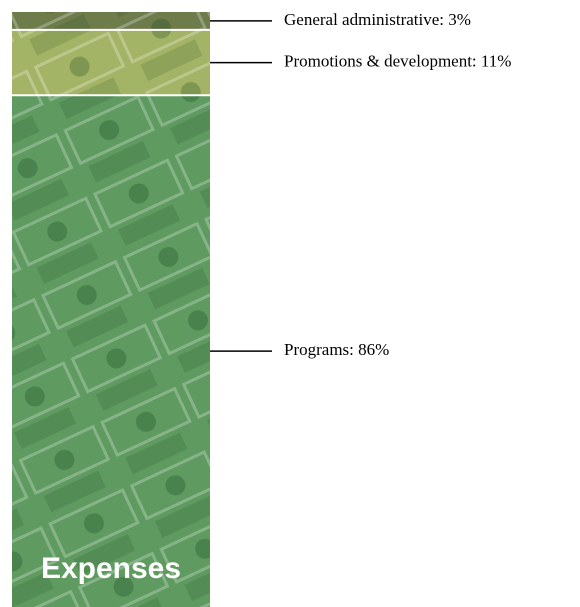 Image resolution: width=580 pixels, height=607 pixels. What do you see at coordinates (377, 19) in the screenshot?
I see `segment-label: General administrative: 3%` at bounding box center [377, 19].